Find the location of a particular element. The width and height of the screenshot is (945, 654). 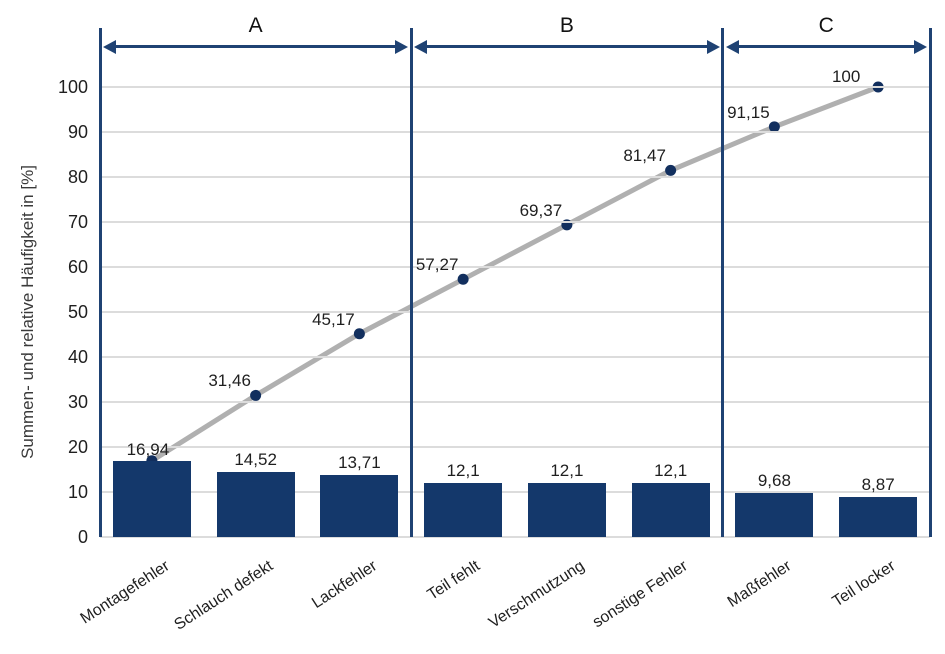

zone-arrowhead-left-A is located at coordinates (109, 46).